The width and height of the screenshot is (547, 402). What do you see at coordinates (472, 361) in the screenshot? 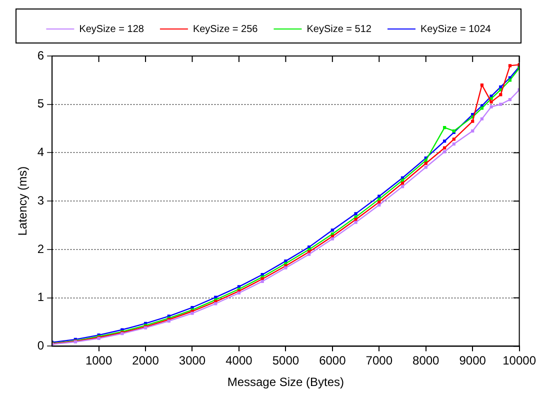
I see `x-tick-label: 9000` at bounding box center [472, 361].